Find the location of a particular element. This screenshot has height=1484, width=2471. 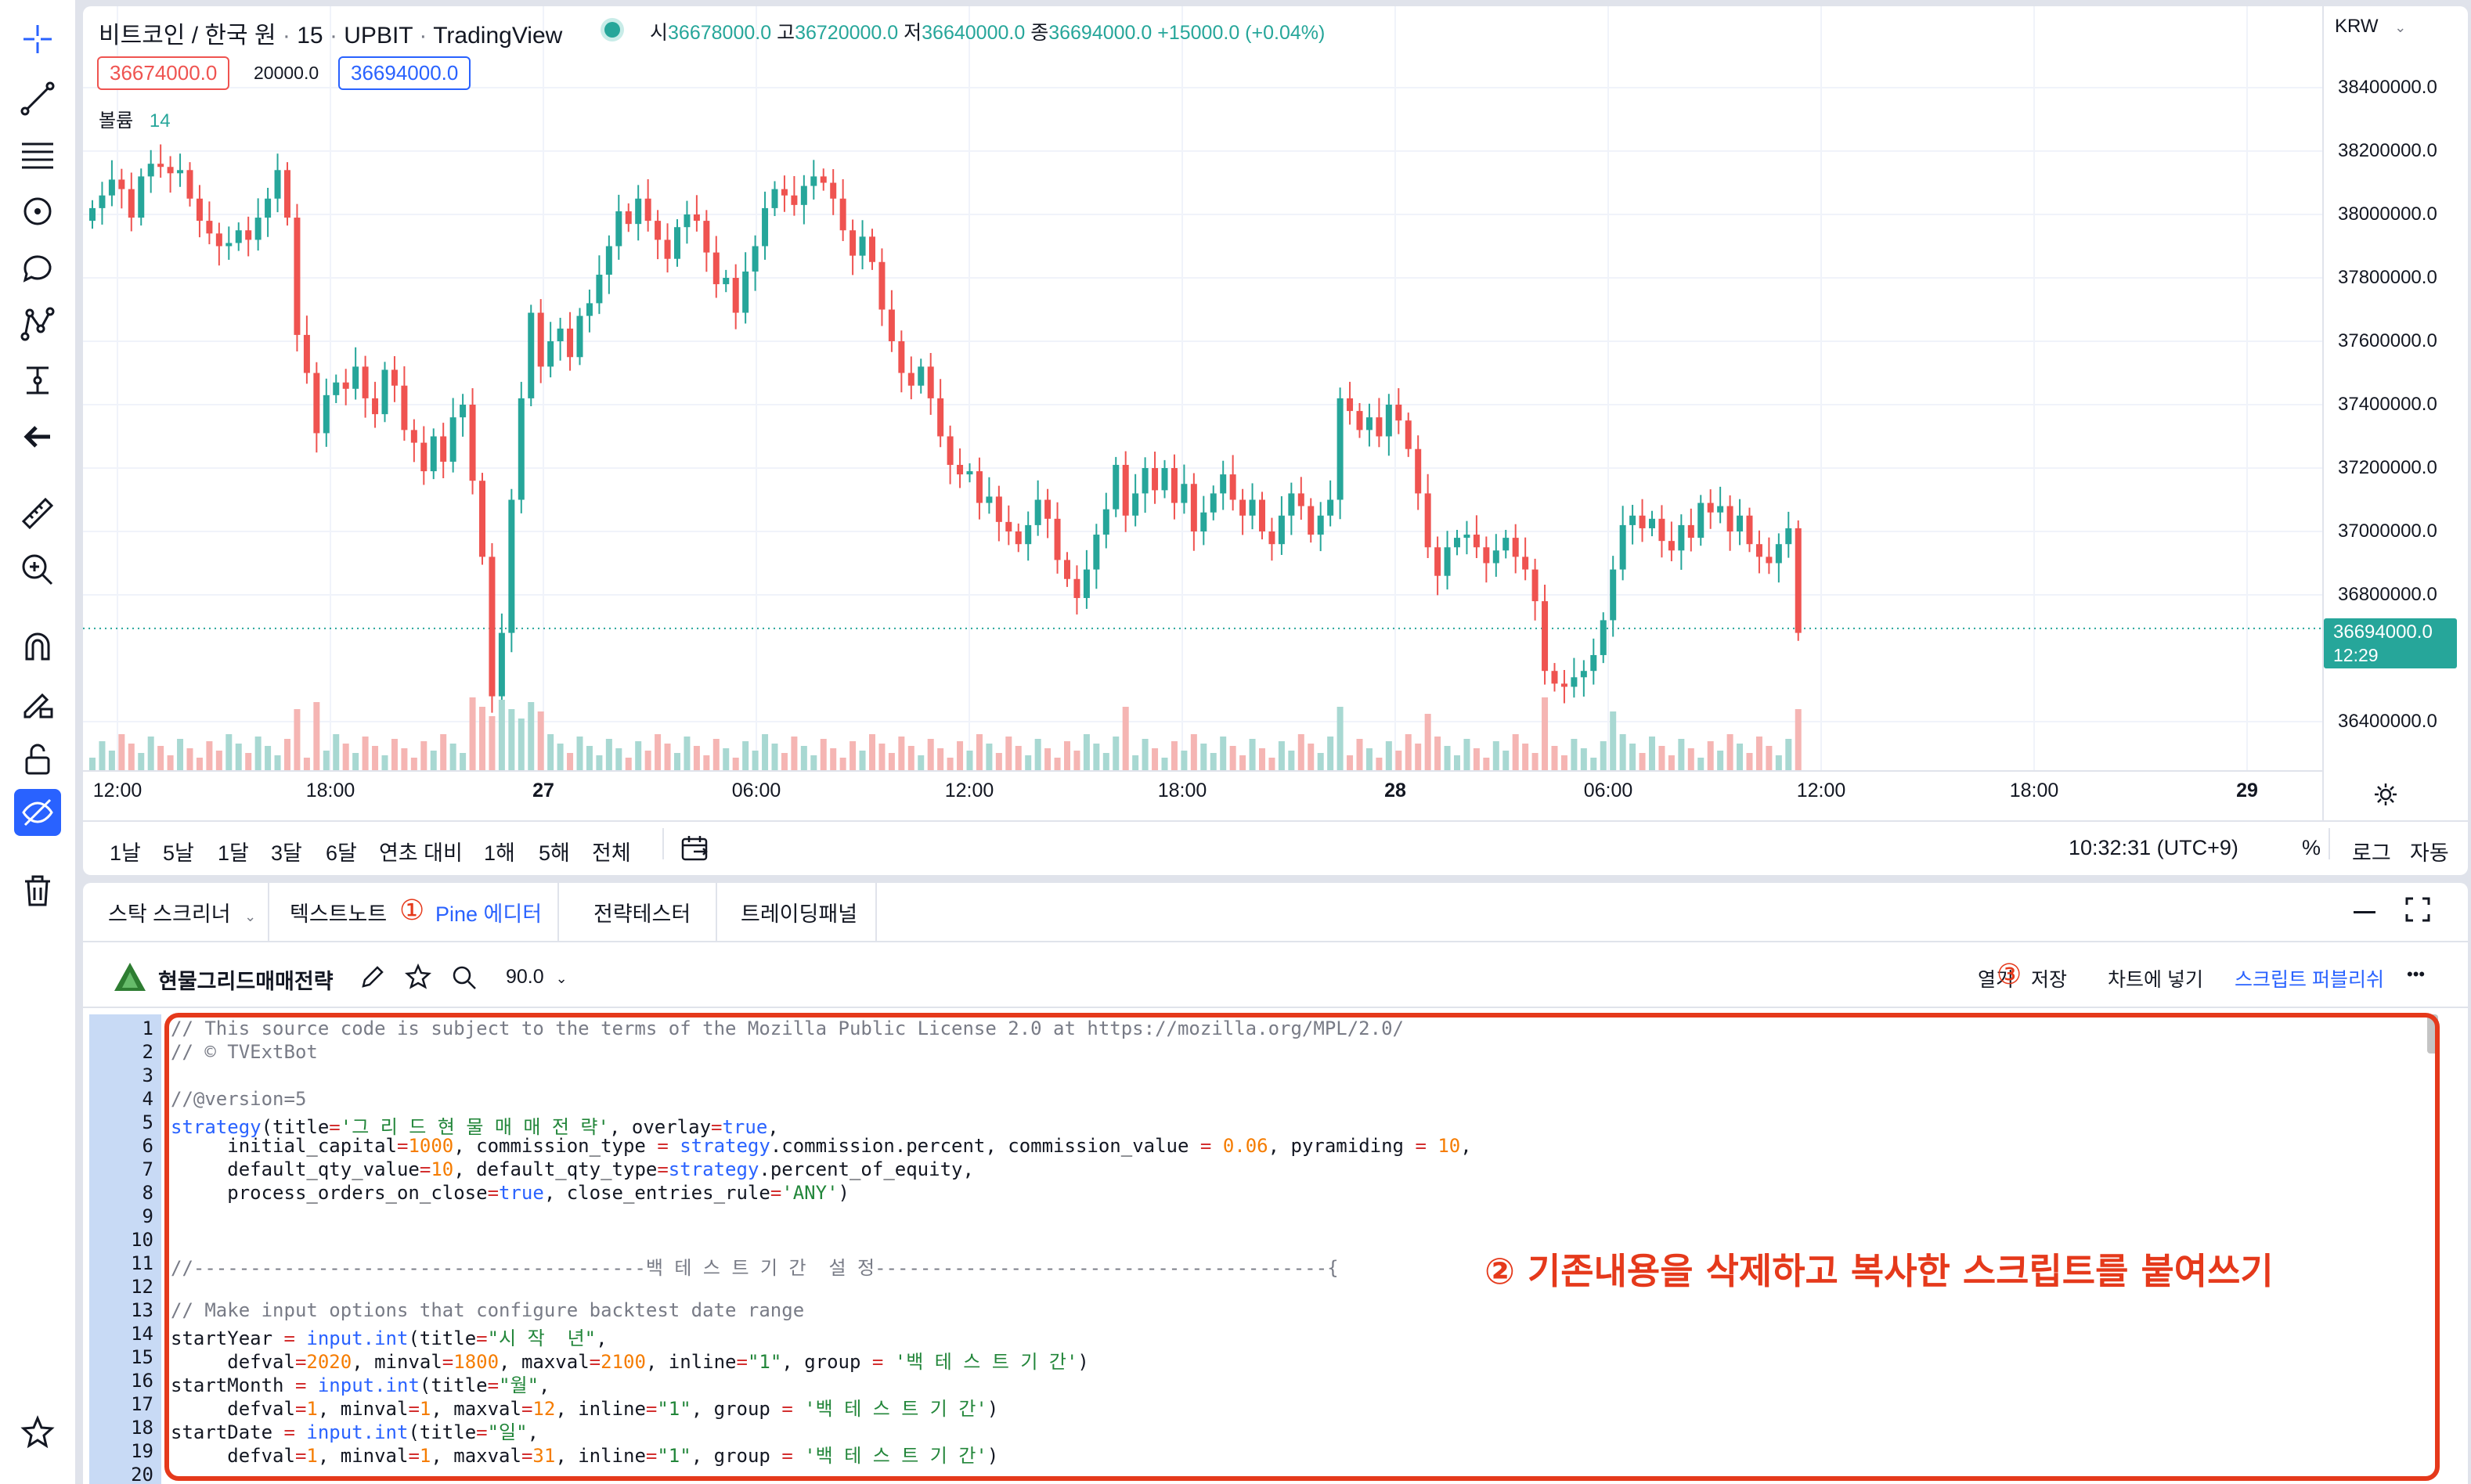

range-all: 전체 is located at coordinates (611, 853).